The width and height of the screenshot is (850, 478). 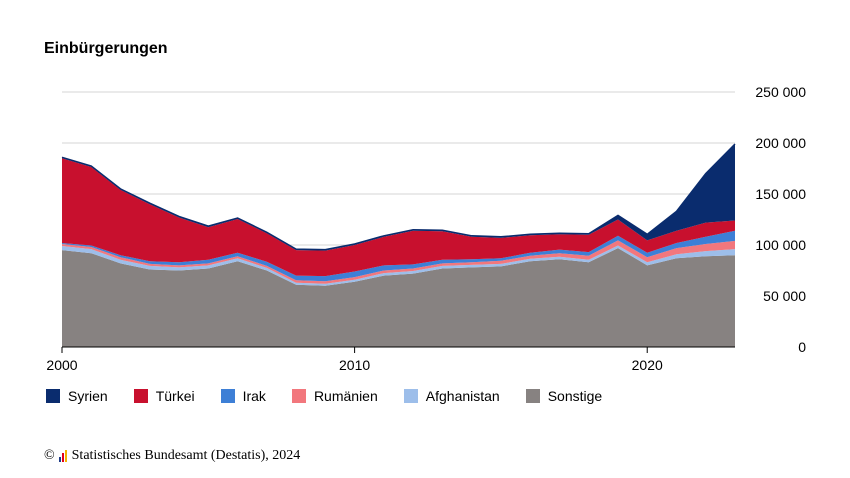 What do you see at coordinates (53, 396) in the screenshot?
I see `legend-swatch-syrien` at bounding box center [53, 396].